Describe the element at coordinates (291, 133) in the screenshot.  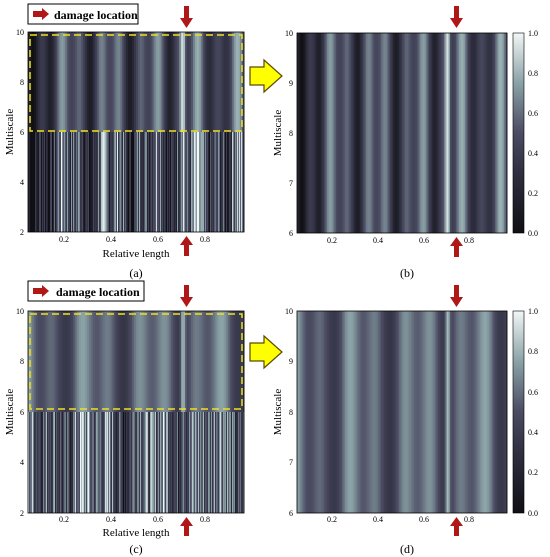
I see `y-tick-label: 8` at that location.